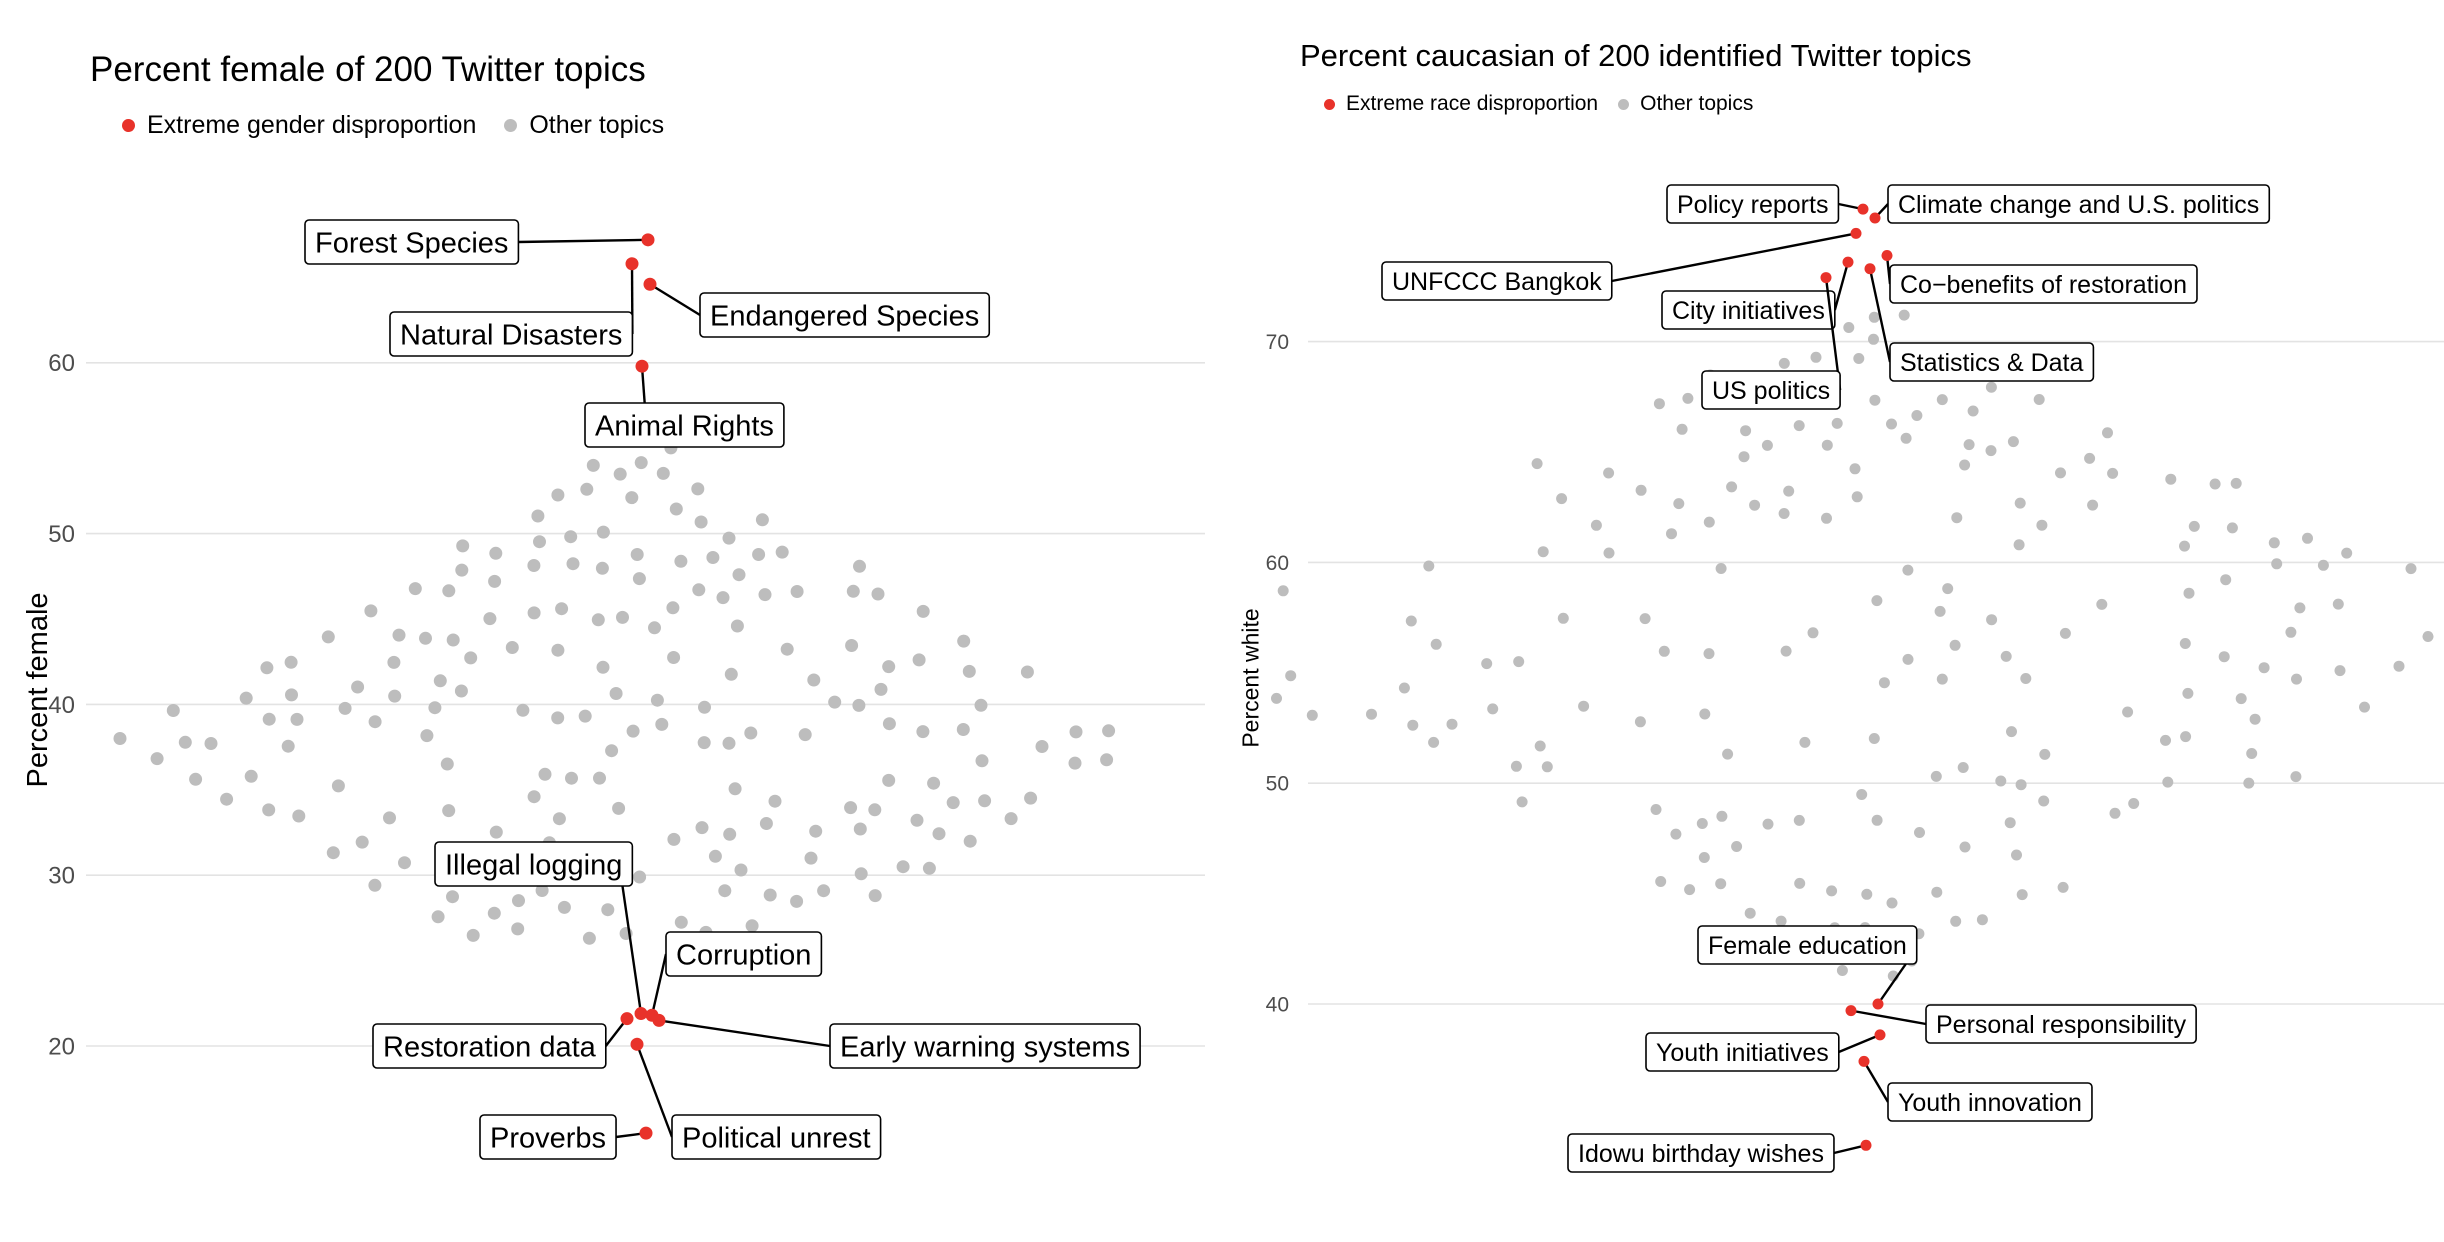 Image resolution: width=2444 pixels, height=1242 pixels. Describe the element at coordinates (511, 335) in the screenshot. I see `topic-label: Natural Disasters` at that location.